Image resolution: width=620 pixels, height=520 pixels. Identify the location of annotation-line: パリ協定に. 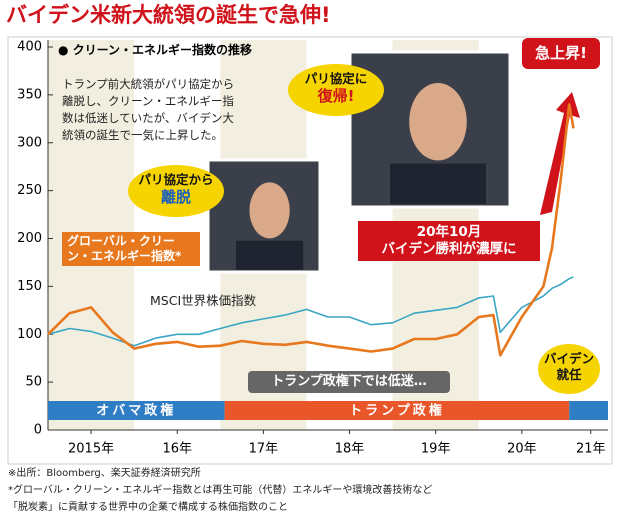
(336, 78).